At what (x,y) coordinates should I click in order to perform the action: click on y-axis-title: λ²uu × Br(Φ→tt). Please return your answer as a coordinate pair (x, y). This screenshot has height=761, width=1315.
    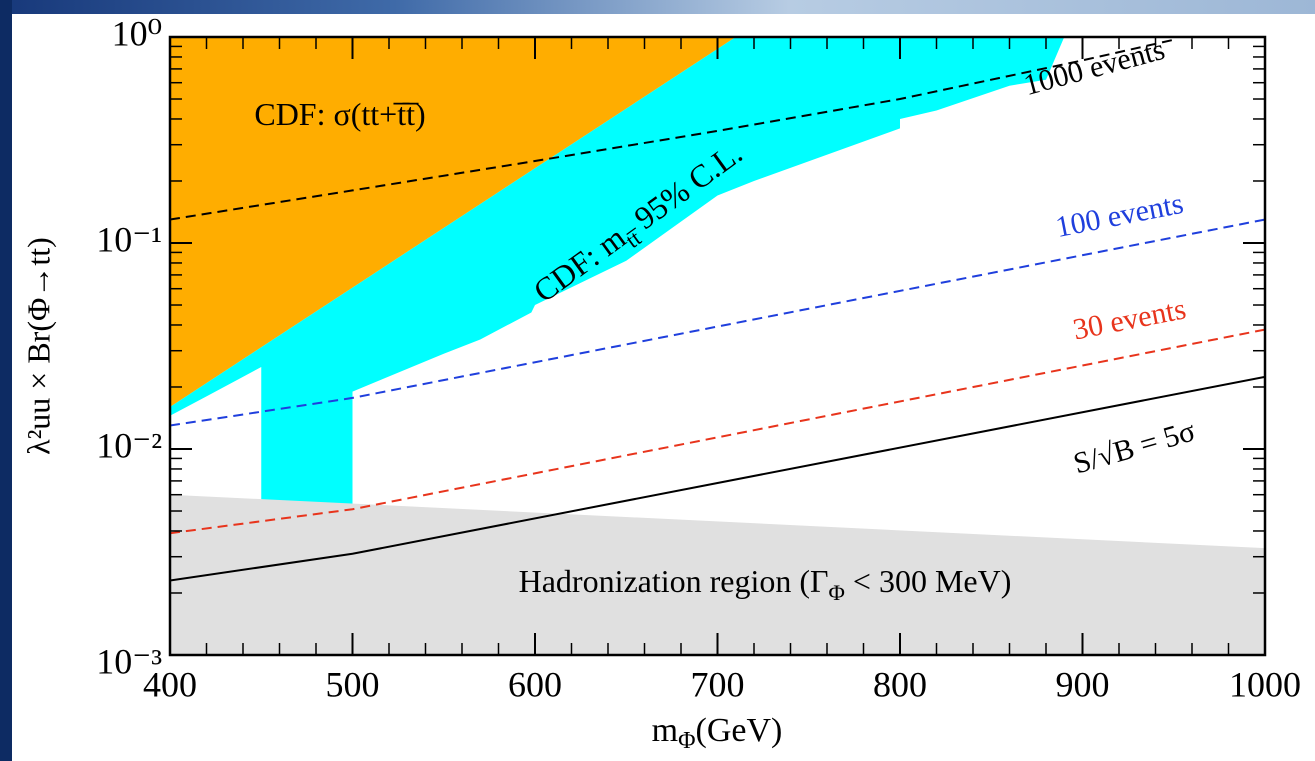
    Looking at the image, I should click on (38, 346).